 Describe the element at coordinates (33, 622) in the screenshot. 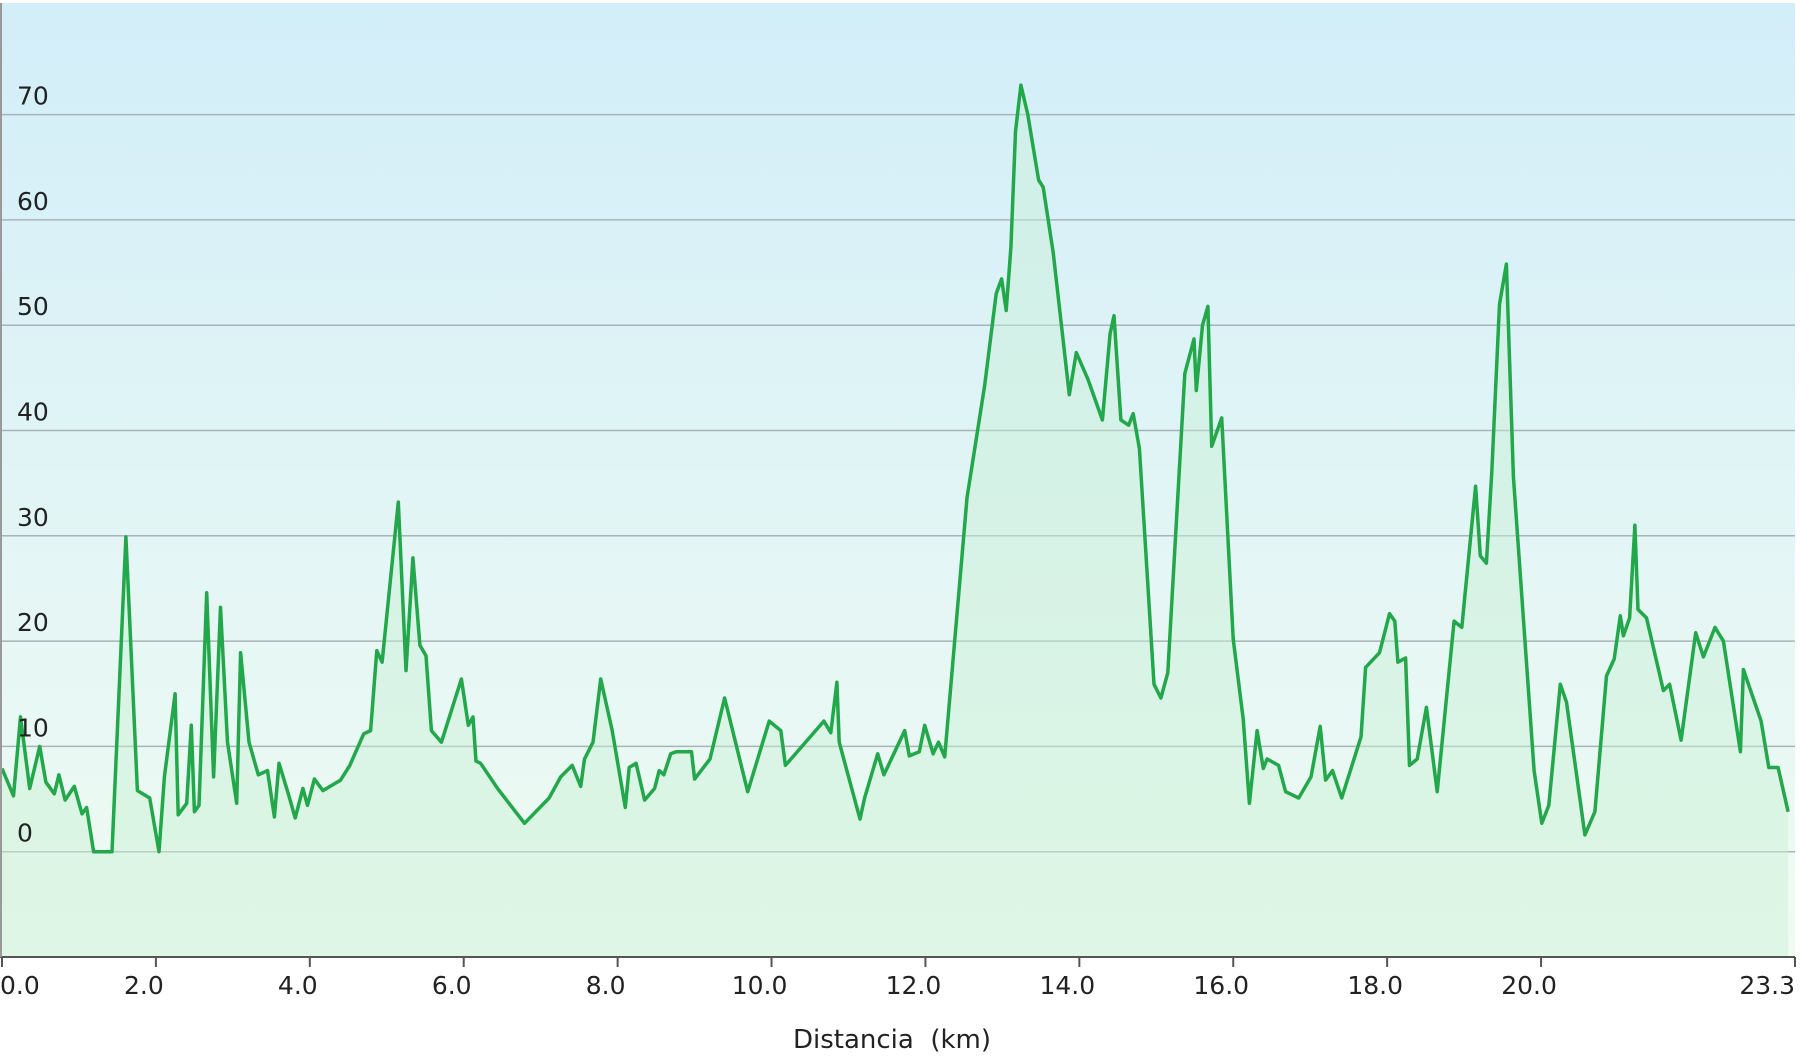

I see `y-tick-label: 20` at that location.